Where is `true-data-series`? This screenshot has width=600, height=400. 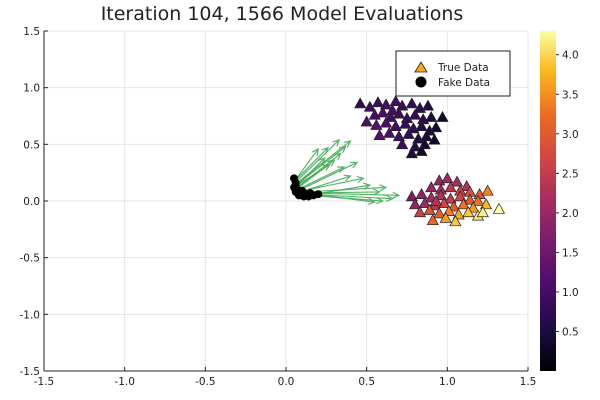
true-data-series is located at coordinates (430, 161).